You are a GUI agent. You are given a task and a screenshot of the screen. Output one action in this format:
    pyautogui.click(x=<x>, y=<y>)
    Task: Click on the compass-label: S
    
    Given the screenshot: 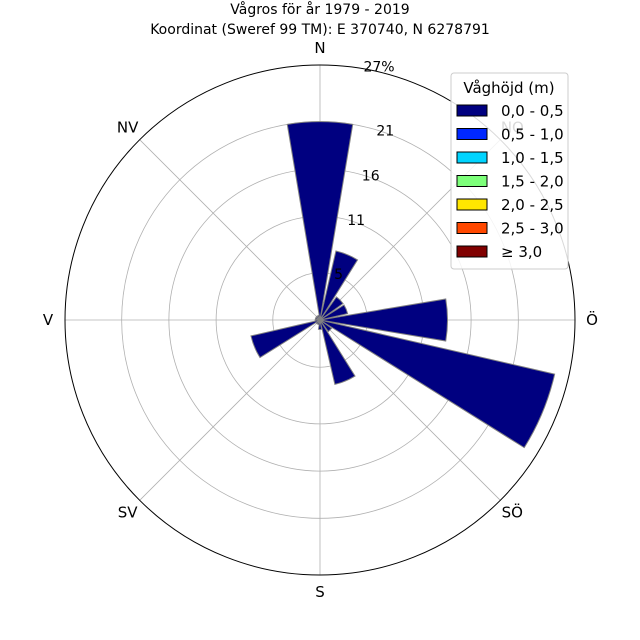 What is the action you would take?
    pyautogui.click(x=320, y=592)
    